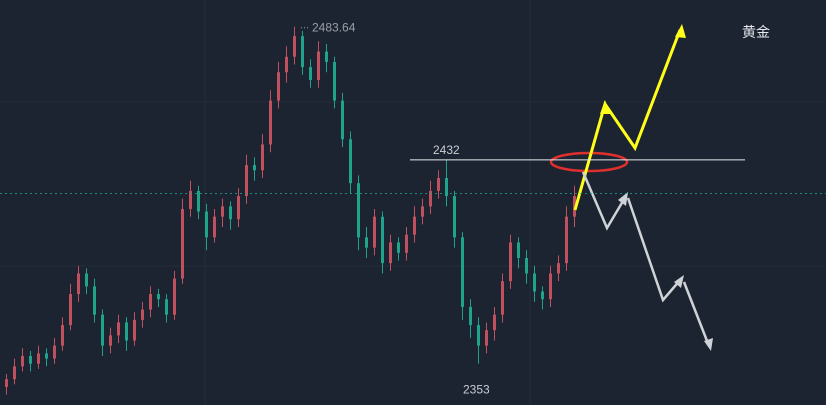 The image size is (826, 405). Describe the element at coordinates (334, 28) in the screenshot. I see `peak-label: 2483.64` at that location.